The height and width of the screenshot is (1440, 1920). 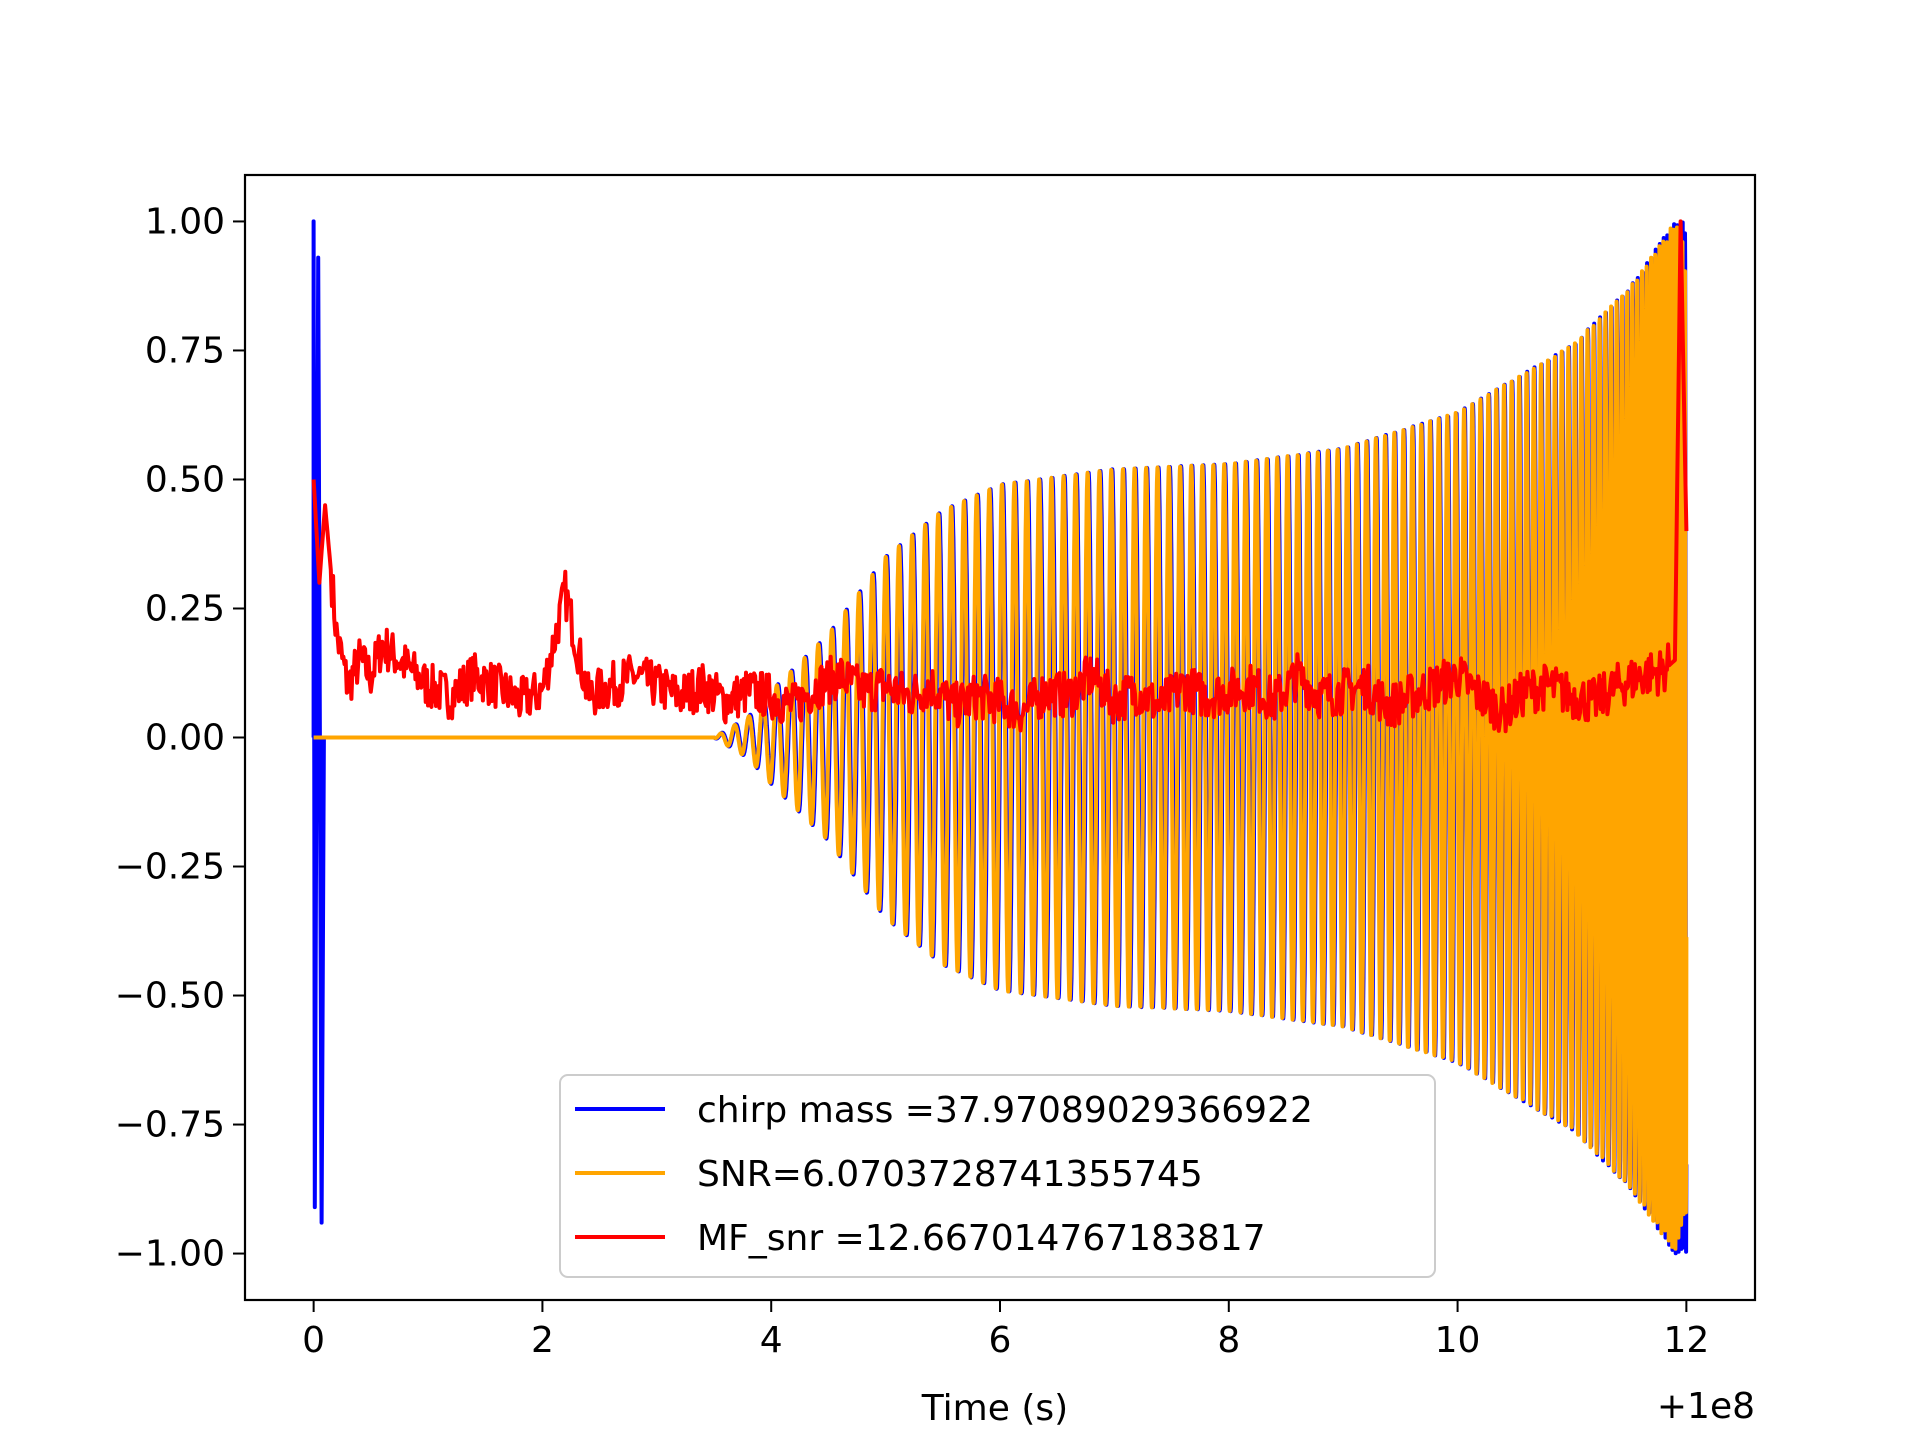 What do you see at coordinates (1000, 1340) in the screenshot?
I see `x-tick-label: 6` at bounding box center [1000, 1340].